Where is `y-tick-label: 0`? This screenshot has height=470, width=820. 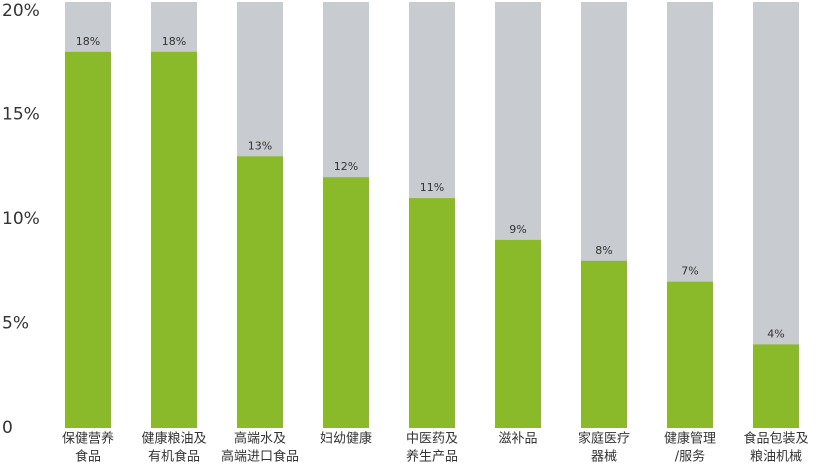 y-tick-label: 0 is located at coordinates (7, 428).